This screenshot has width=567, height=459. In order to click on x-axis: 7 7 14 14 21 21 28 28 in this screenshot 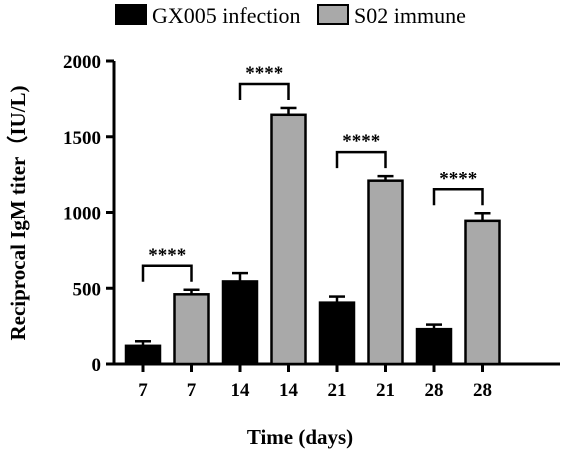, I will do `click(336, 381)`.